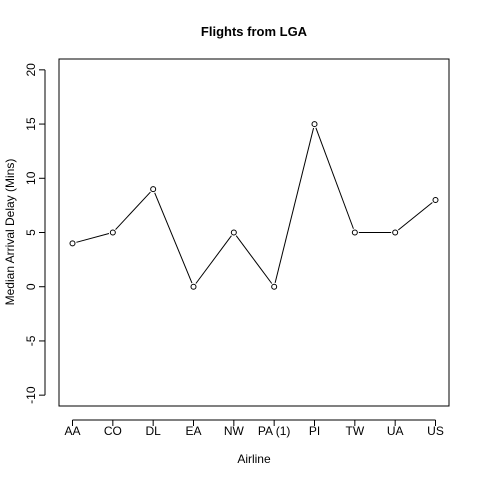 The height and width of the screenshot is (480, 480). Describe the element at coordinates (10, 232) in the screenshot. I see `y-axis-label: Median Arrival Delay (Mins)` at that location.